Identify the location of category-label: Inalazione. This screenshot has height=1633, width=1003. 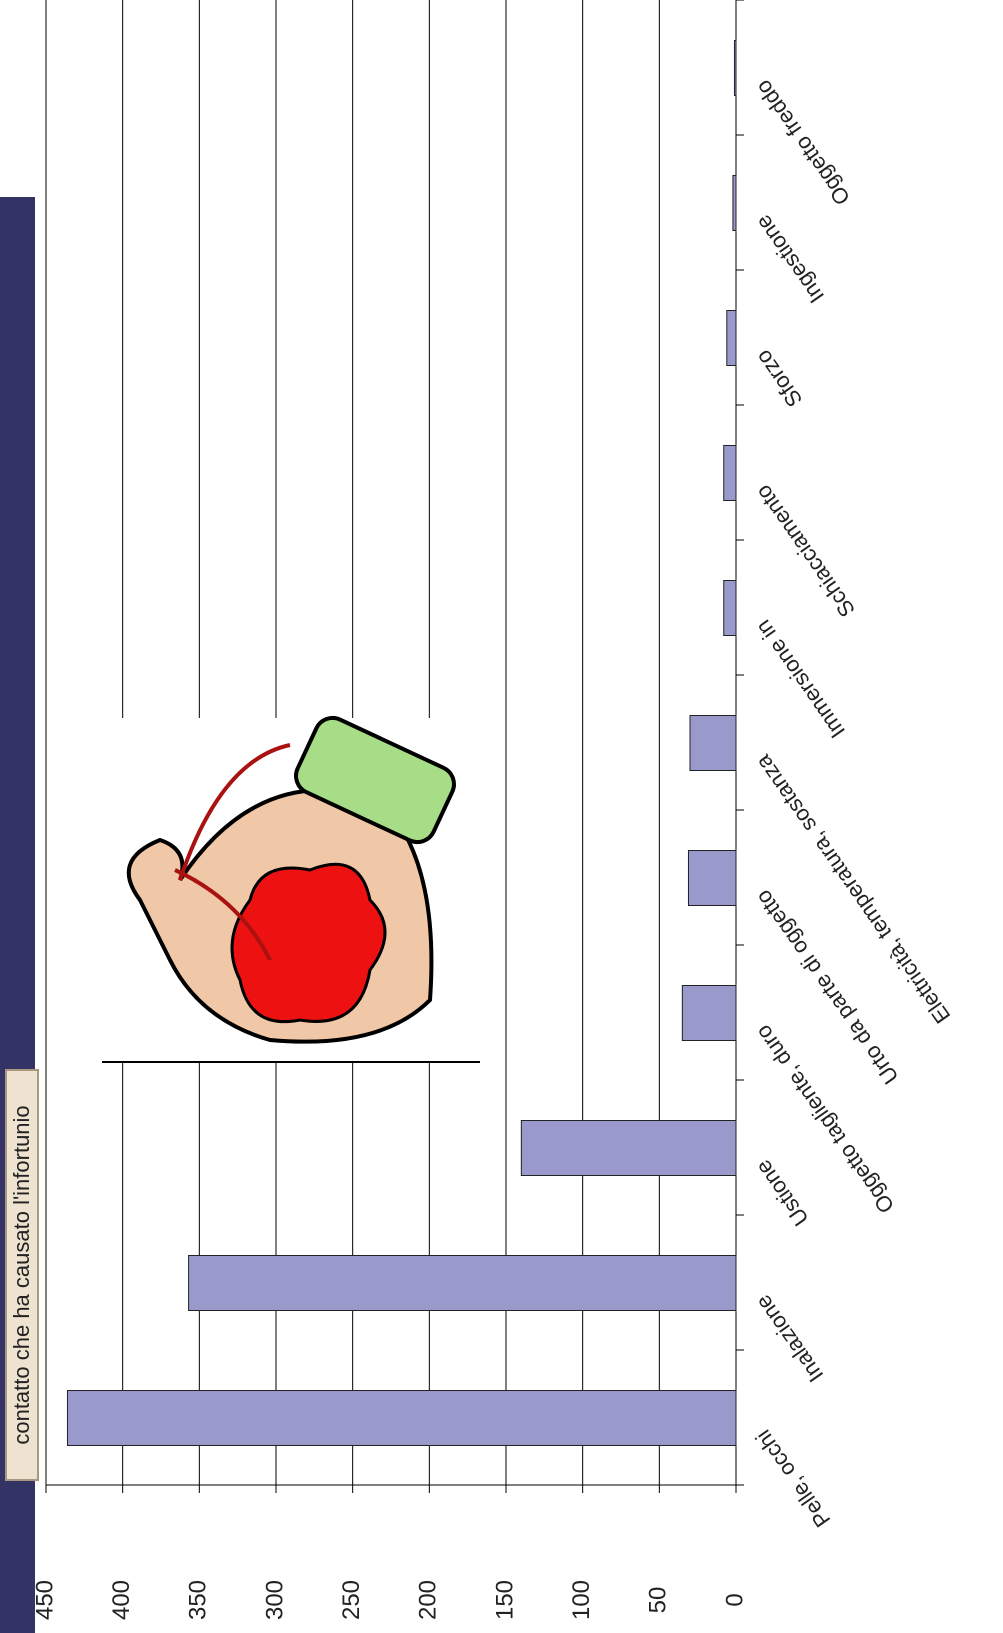
(789, 1338).